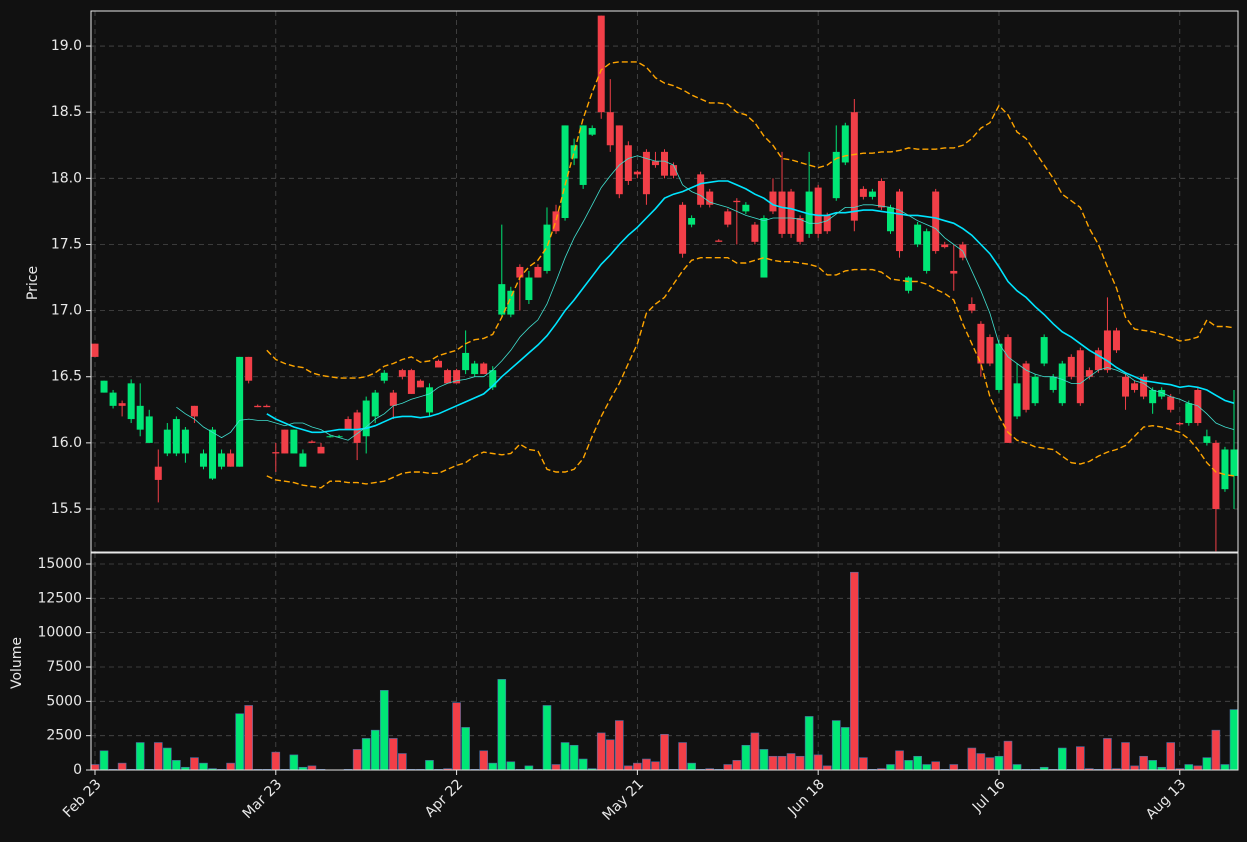 The width and height of the screenshot is (1247, 842). Describe the element at coordinates (17, 663) in the screenshot. I see `y-axis-label: Volume` at that location.